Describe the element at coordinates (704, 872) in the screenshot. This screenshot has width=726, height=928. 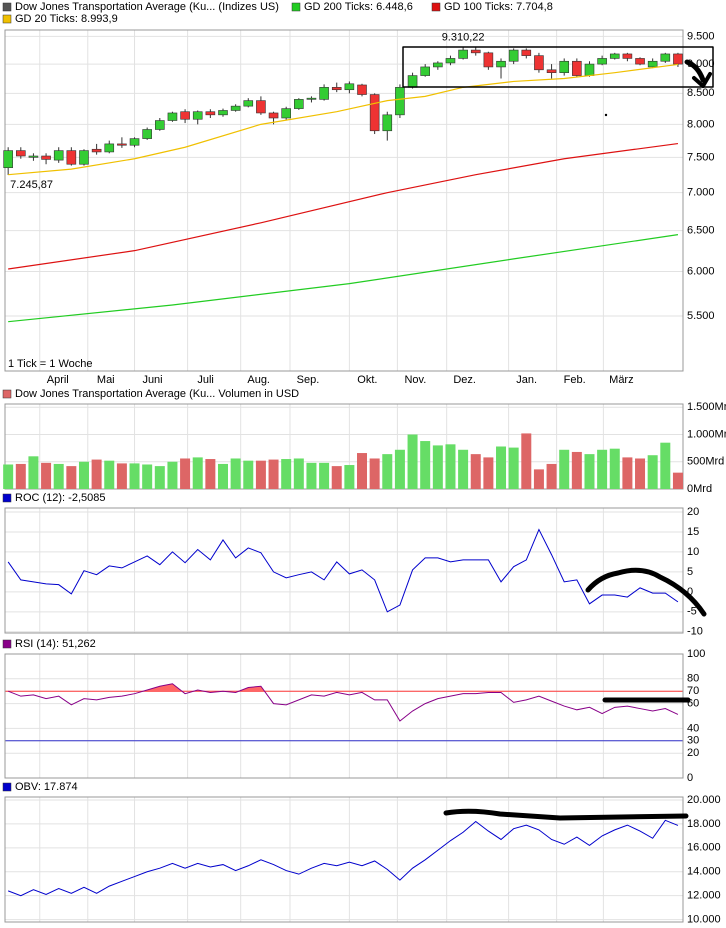
I see `y-tick-label: 14.000` at that location.